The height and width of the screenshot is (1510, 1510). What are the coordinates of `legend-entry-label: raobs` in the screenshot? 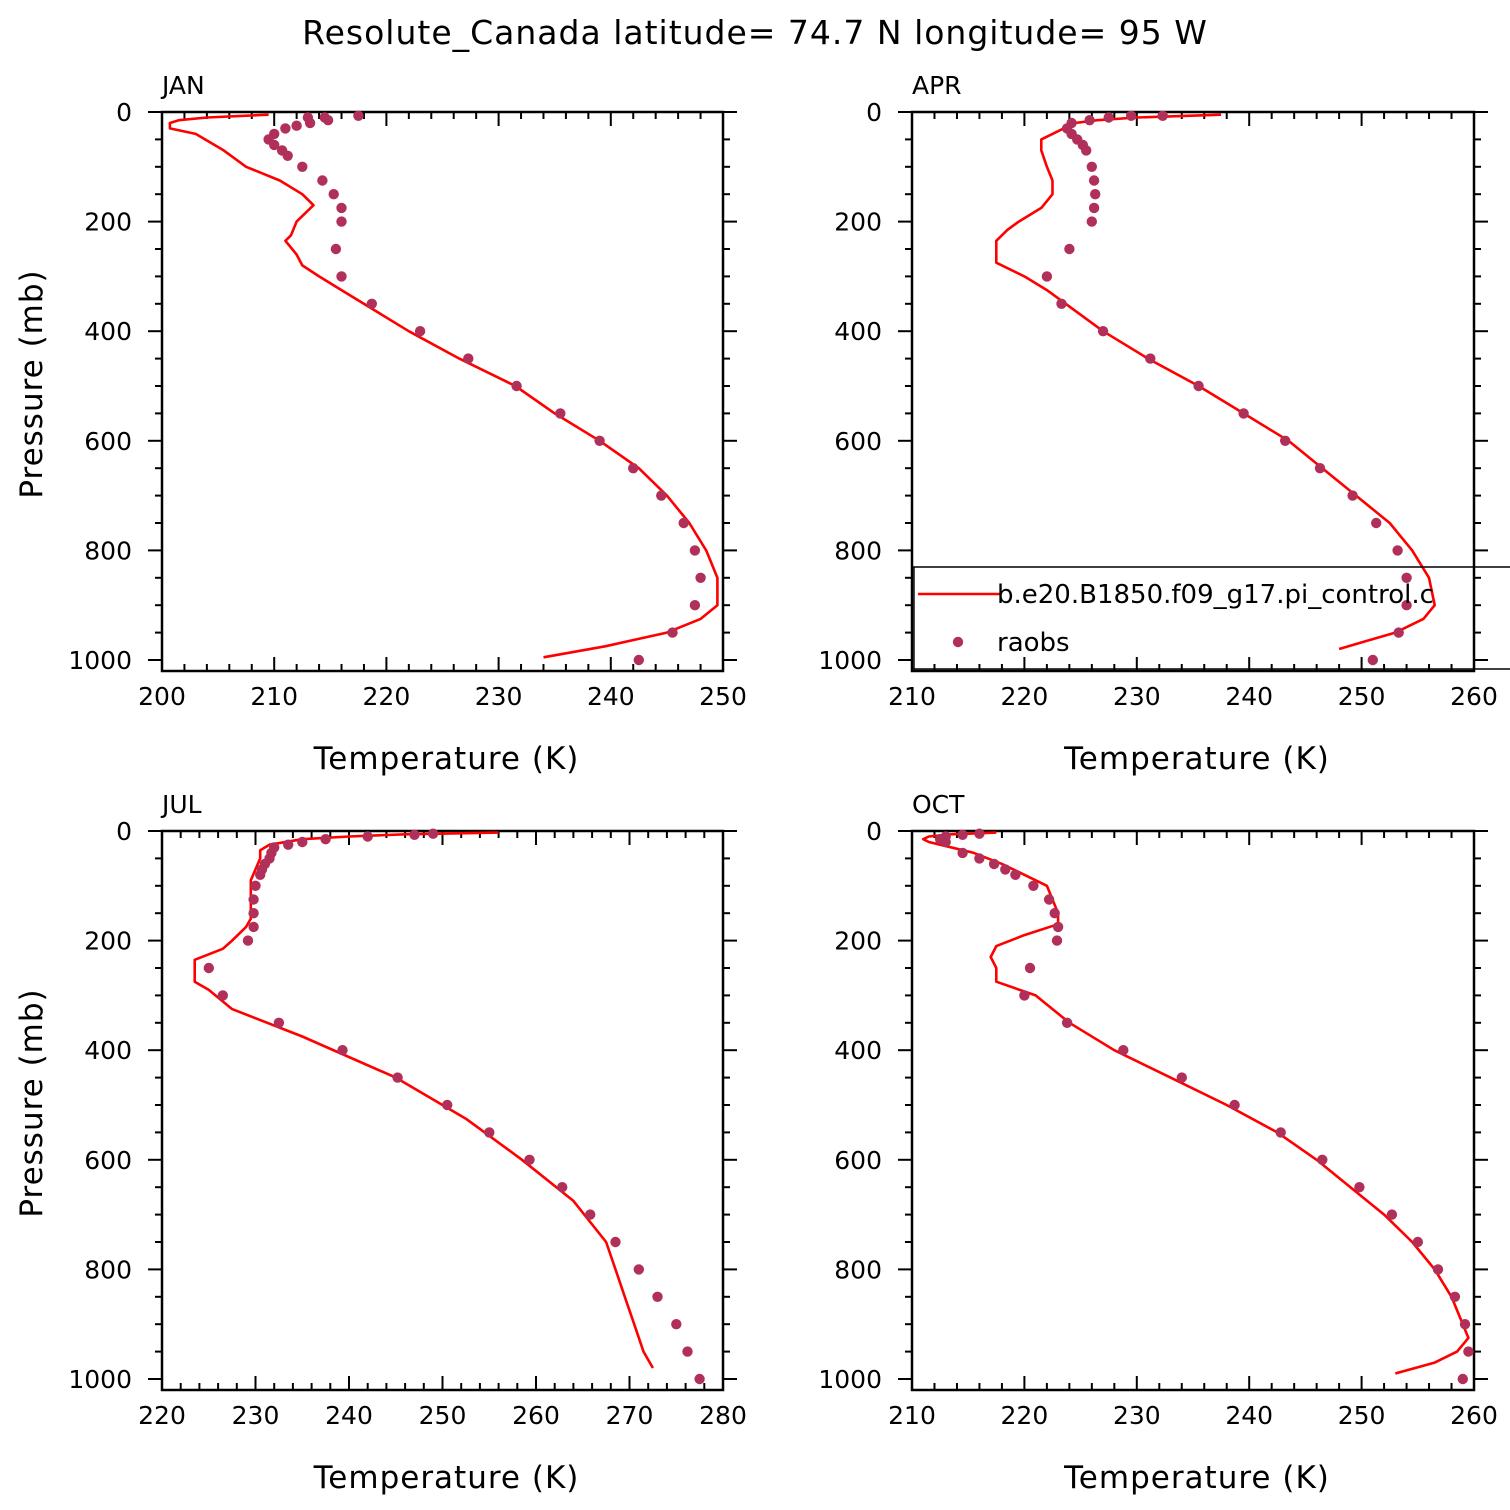 It's located at (1033, 643).